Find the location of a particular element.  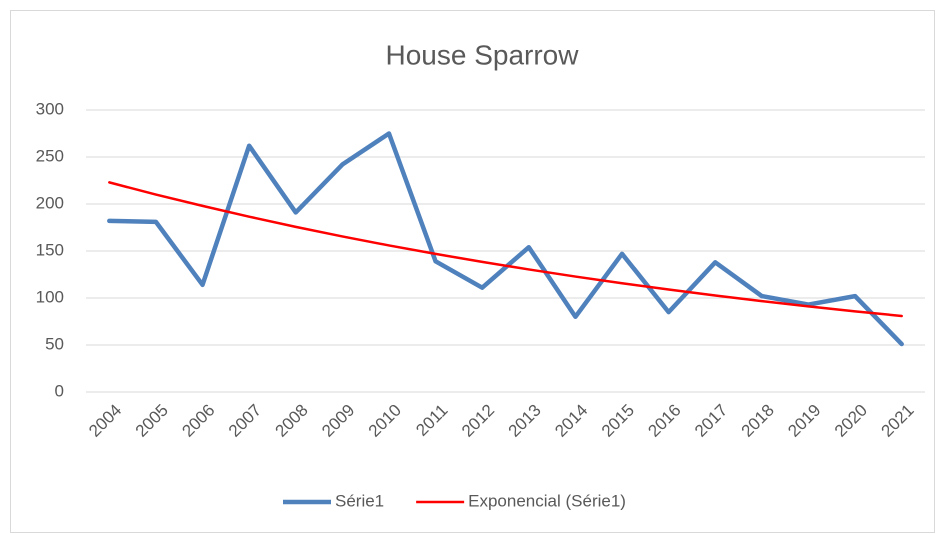

y-tick-label: 100 is located at coordinates (50, 296).